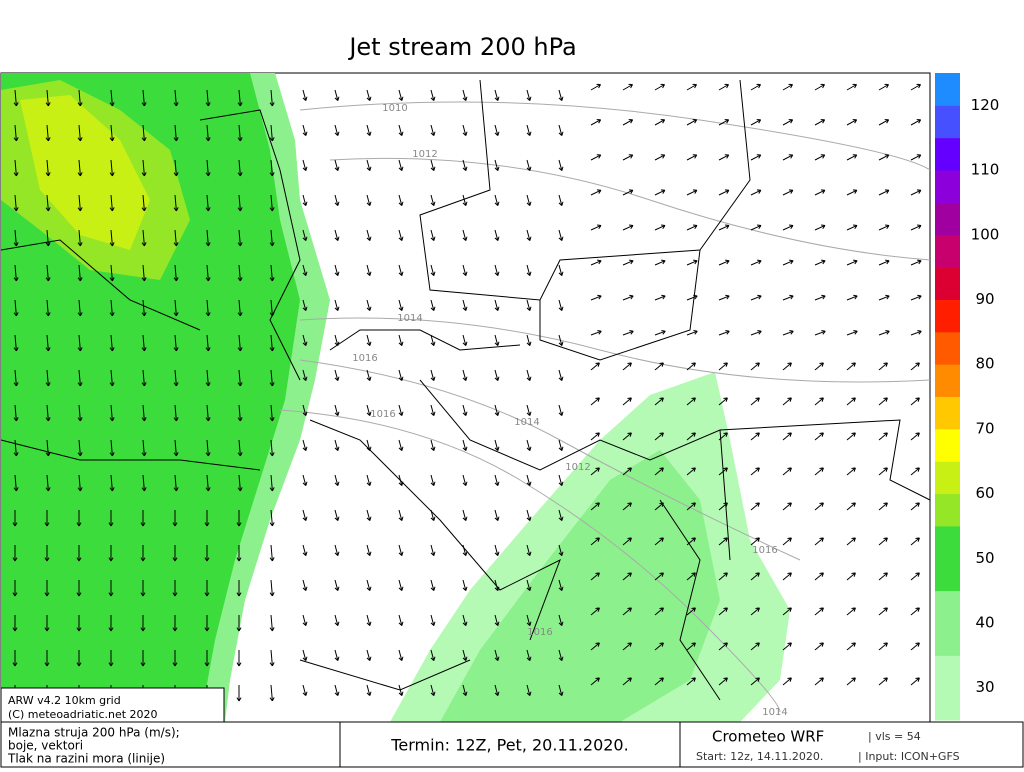 Image resolution: width=1024 pixels, height=772 pixels. Describe the element at coordinates (768, 737) in the screenshot. I see `brand: Crometeo WRF` at that location.